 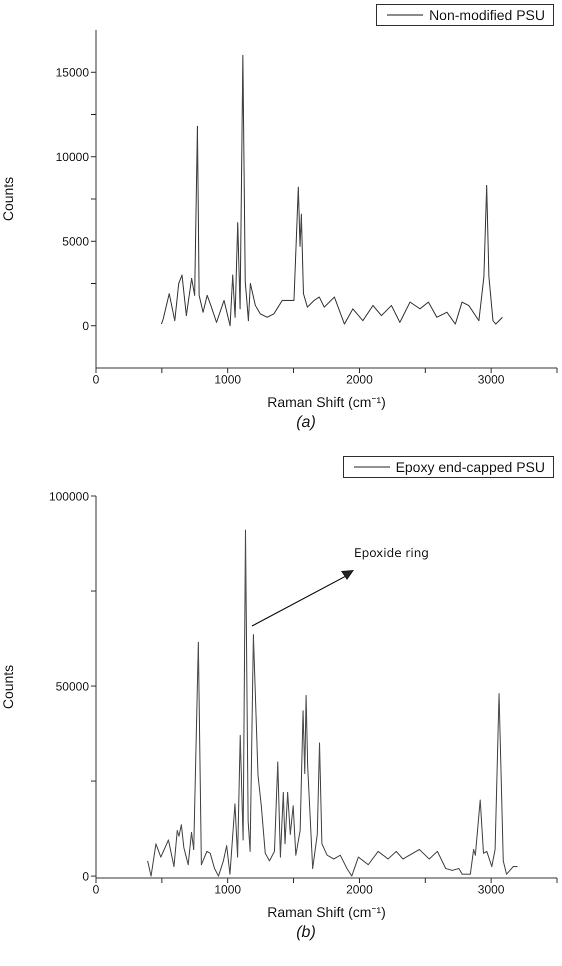 I want to click on y-tick-label: 15000, so click(x=73, y=73).